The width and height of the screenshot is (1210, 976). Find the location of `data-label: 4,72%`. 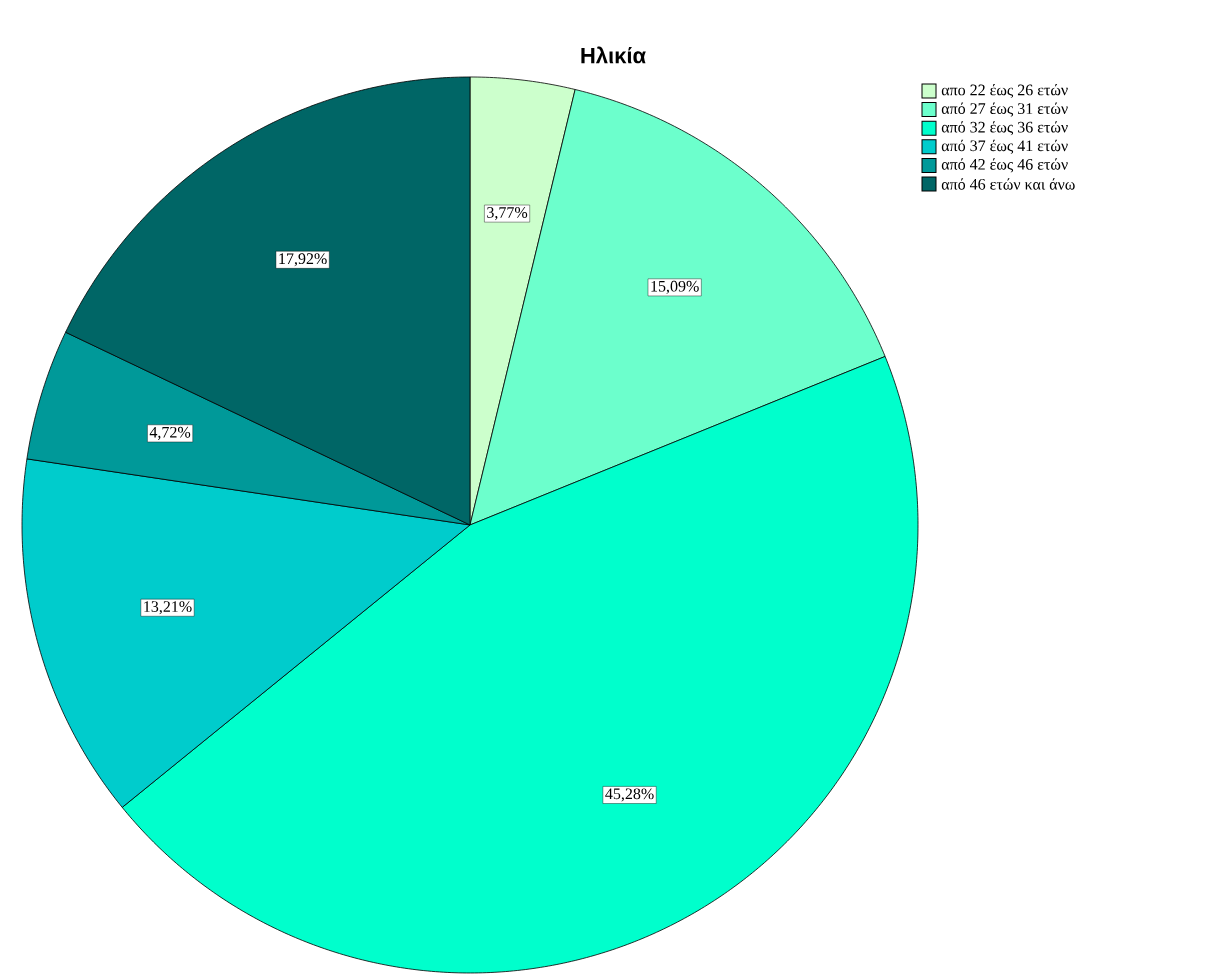

data-label: 4,72% is located at coordinates (170, 433).